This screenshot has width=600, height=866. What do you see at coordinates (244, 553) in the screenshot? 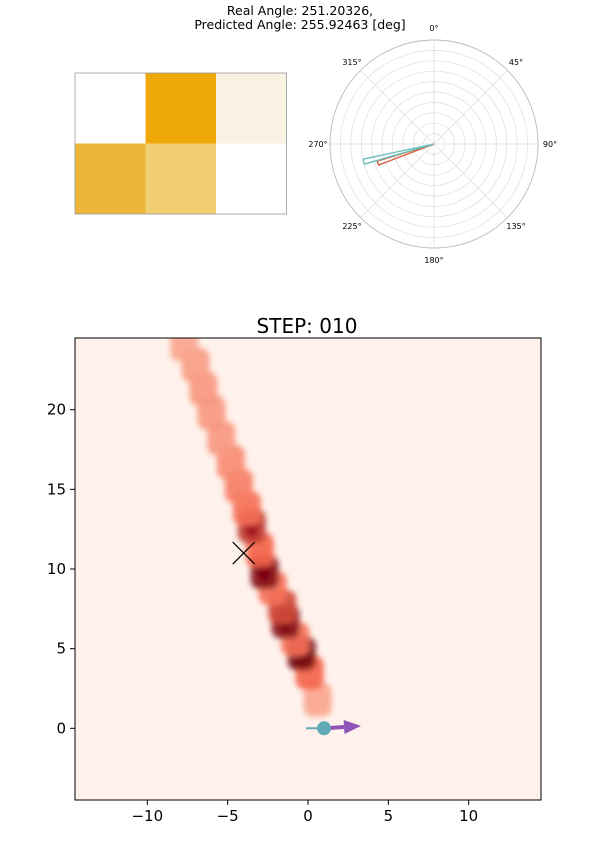
I see `source-x-marker` at bounding box center [244, 553].